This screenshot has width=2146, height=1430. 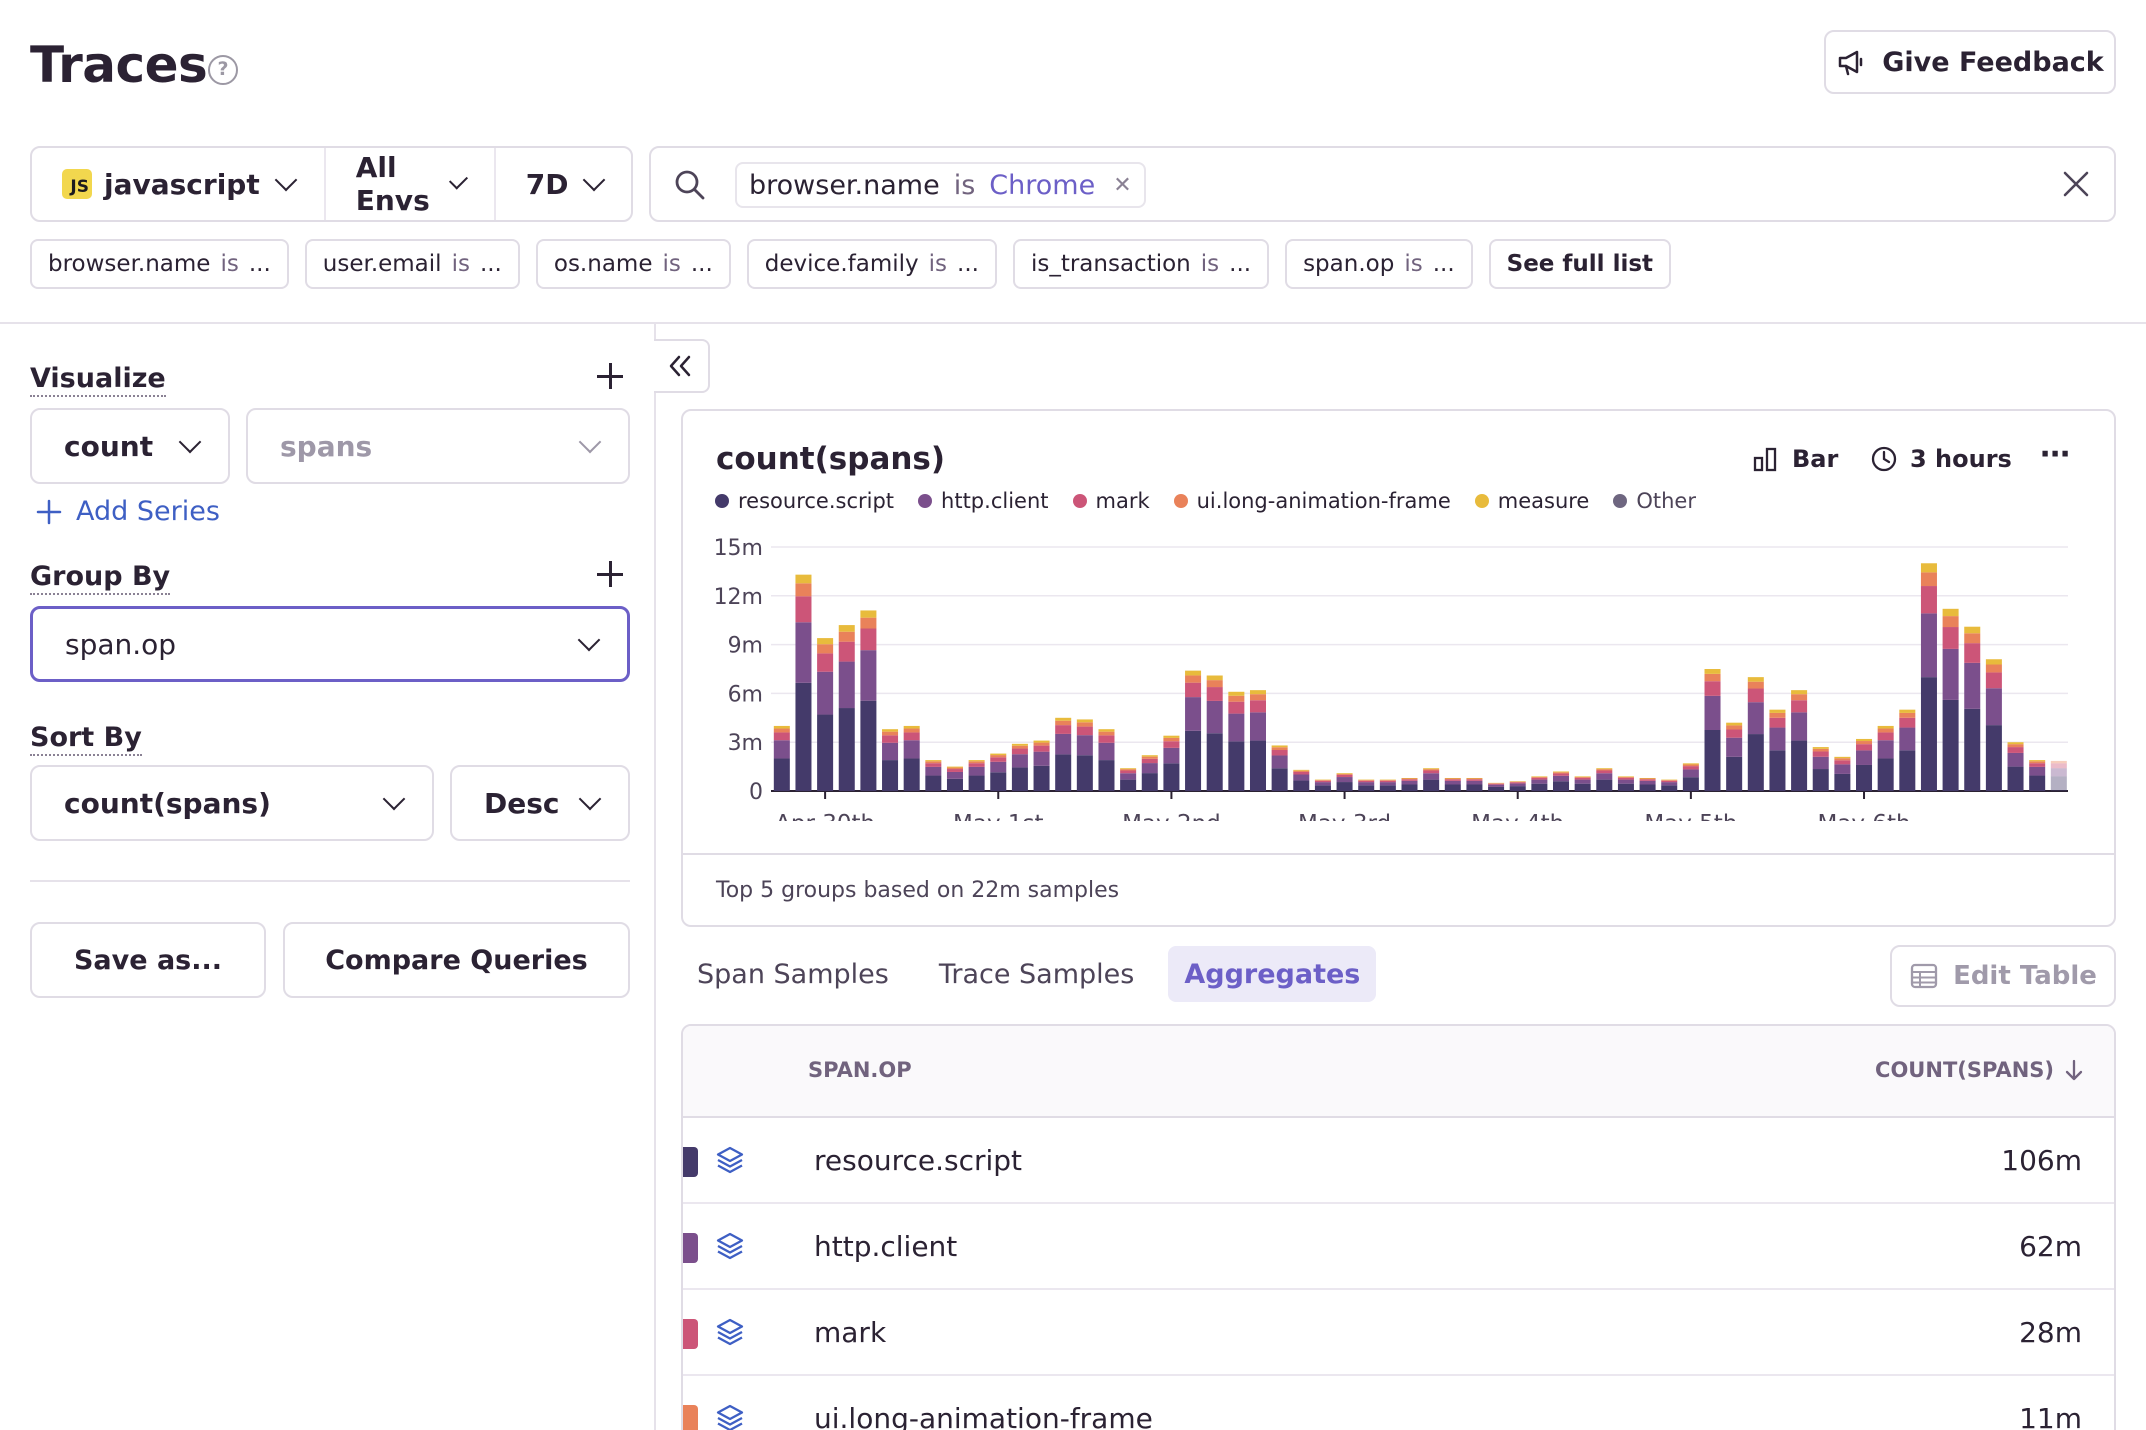 I want to click on search-query-input: browser.name is Chrome ✕, so click(x=1382, y=184).